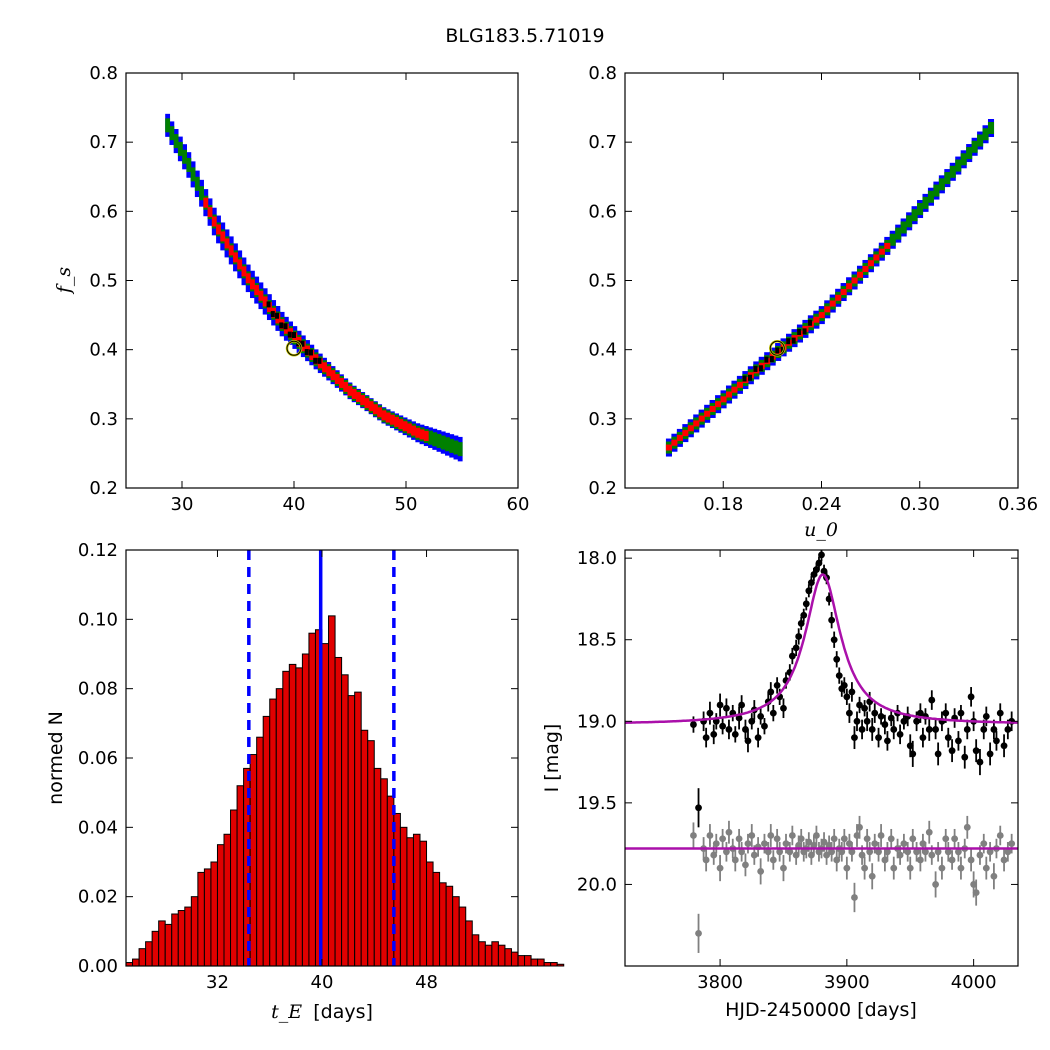 This screenshot has width=1050, height=1050. What do you see at coordinates (777, 348) in the screenshot?
I see `best-fit-marker-outline` at bounding box center [777, 348].